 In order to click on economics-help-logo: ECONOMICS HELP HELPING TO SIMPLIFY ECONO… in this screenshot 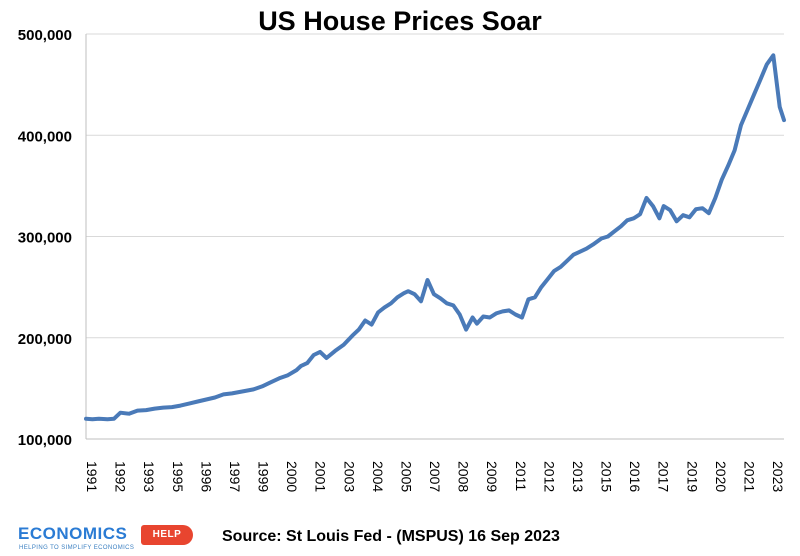, I will do `click(118, 538)`.